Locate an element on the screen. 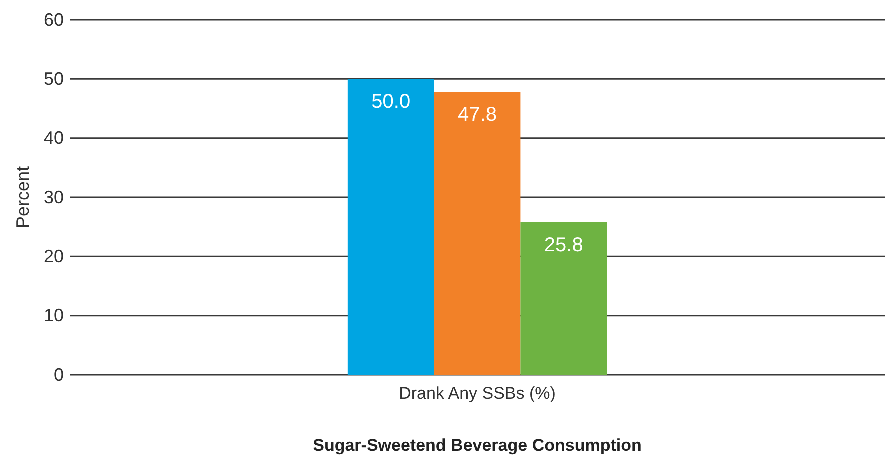 The width and height of the screenshot is (892, 455). x-axis-title: Sugar-Sweetend Beverage Consumption is located at coordinates (477, 445).